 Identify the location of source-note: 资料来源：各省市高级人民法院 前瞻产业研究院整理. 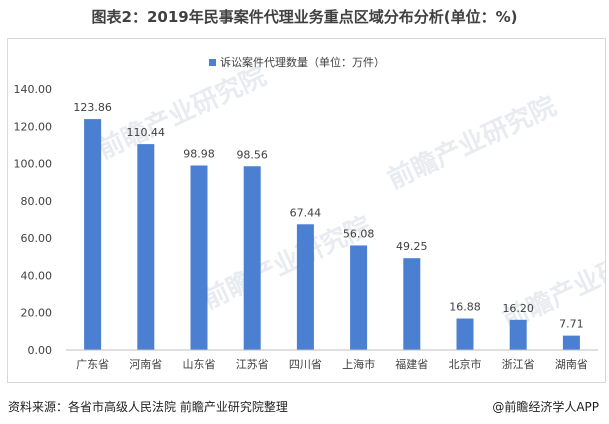
(148, 407).